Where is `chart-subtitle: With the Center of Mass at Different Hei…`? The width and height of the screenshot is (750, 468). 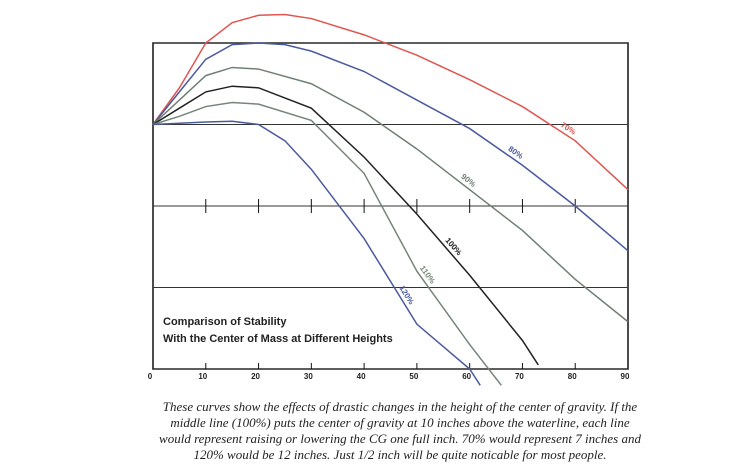
chart-subtitle: With the Center of Mass at Different Hei… is located at coordinates (278, 339).